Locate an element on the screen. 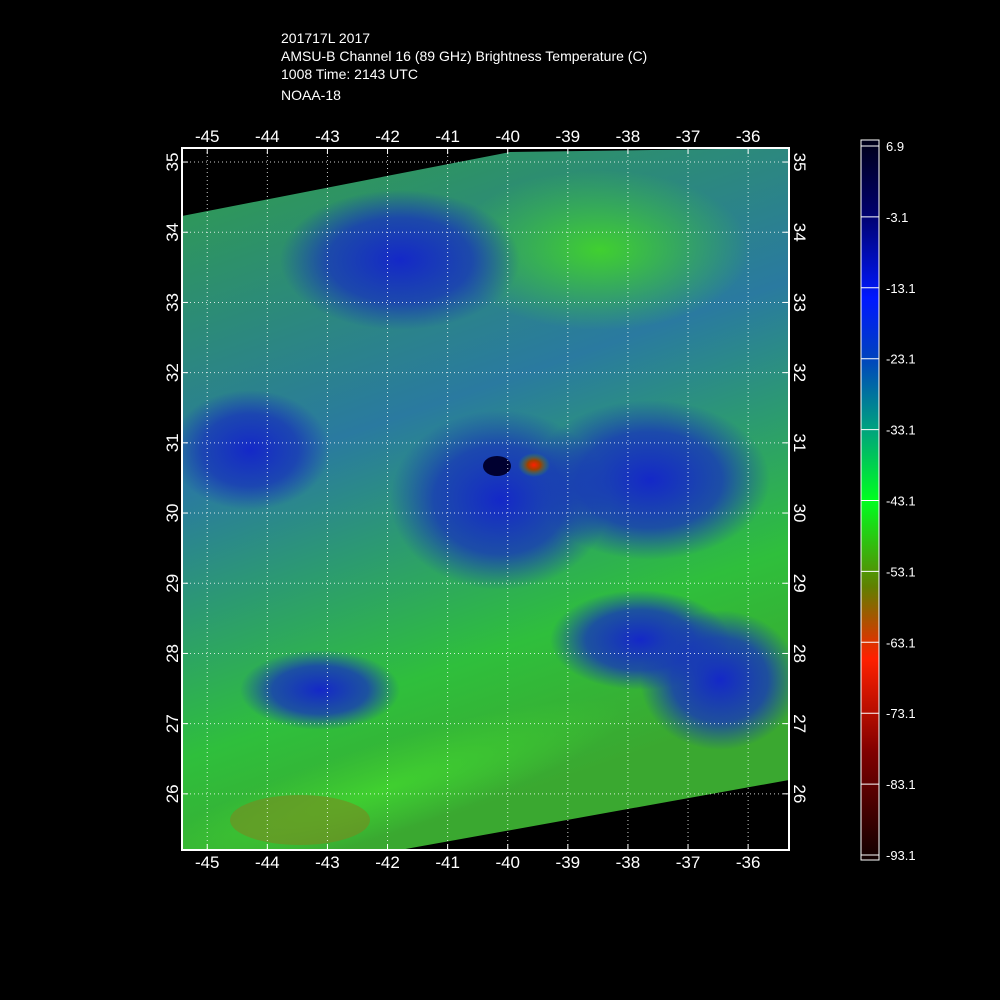 This screenshot has width=1000, height=1000. colorbar-label: -23.1 is located at coordinates (901, 359).